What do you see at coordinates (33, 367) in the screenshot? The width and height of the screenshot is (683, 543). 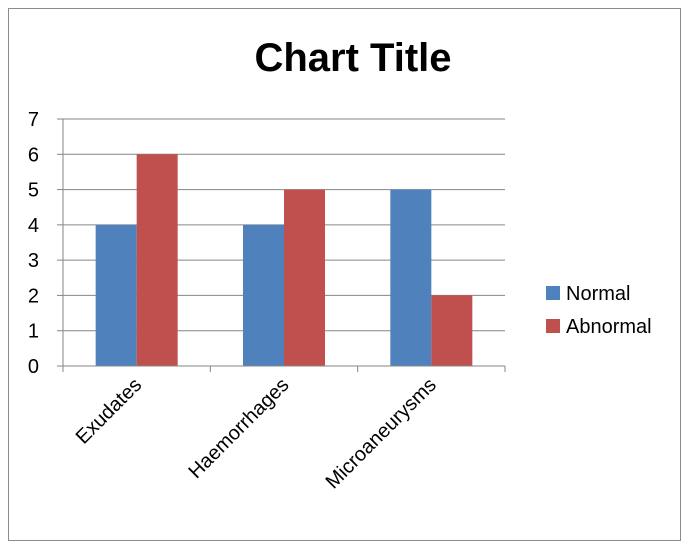 I see `y-tick-label: 0` at bounding box center [33, 367].